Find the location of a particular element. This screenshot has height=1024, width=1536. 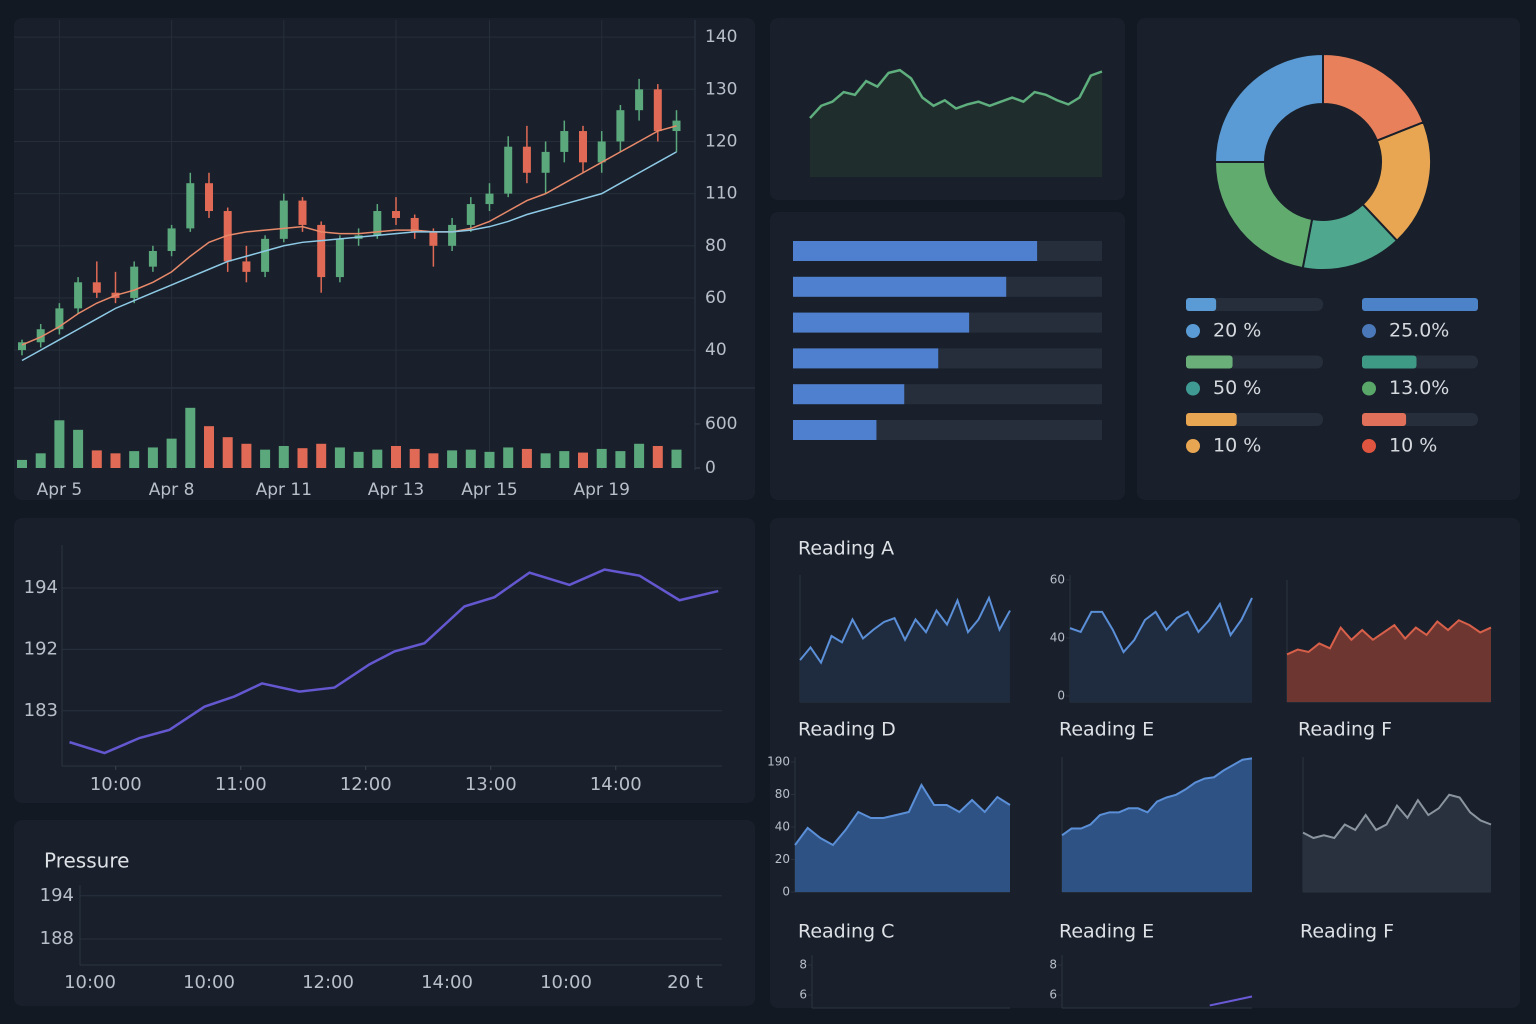

y-tick-label: 190 is located at coordinates (778, 761).